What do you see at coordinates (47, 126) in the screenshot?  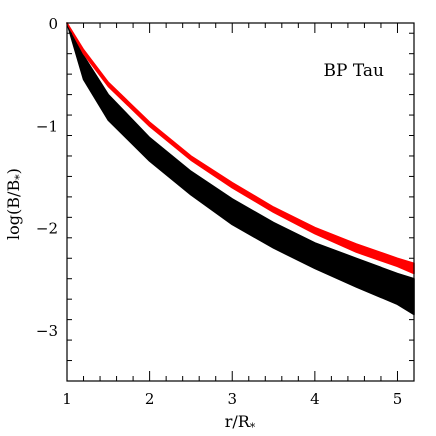 I see `y-tick-label: −1` at bounding box center [47, 126].